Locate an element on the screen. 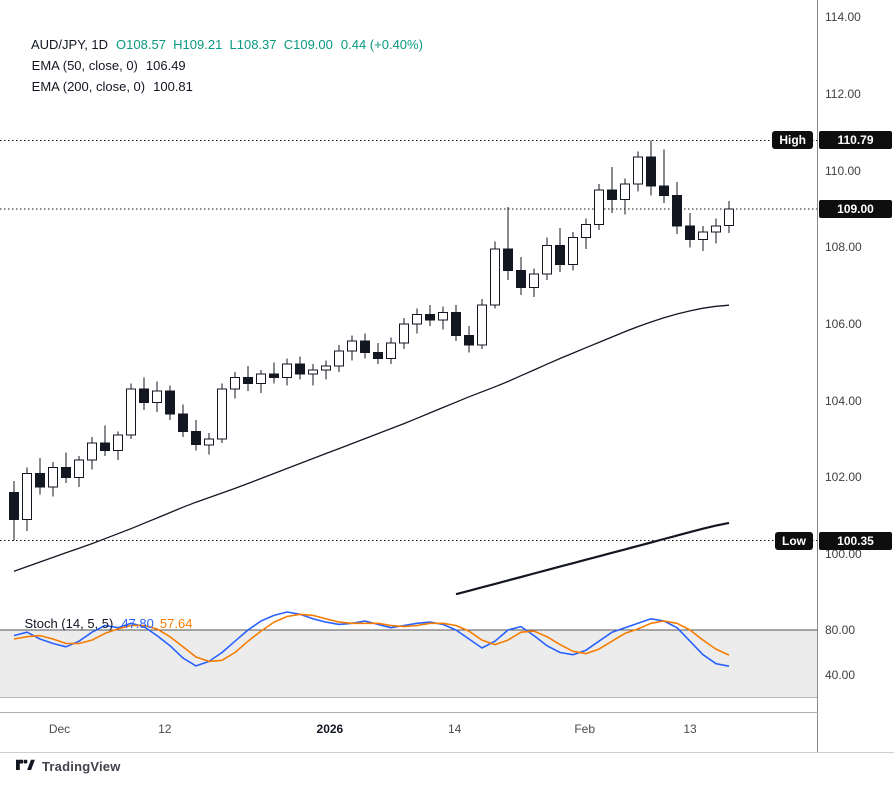 The image size is (894, 787). stoch-tick-label: 40.00 is located at coordinates (840, 674).